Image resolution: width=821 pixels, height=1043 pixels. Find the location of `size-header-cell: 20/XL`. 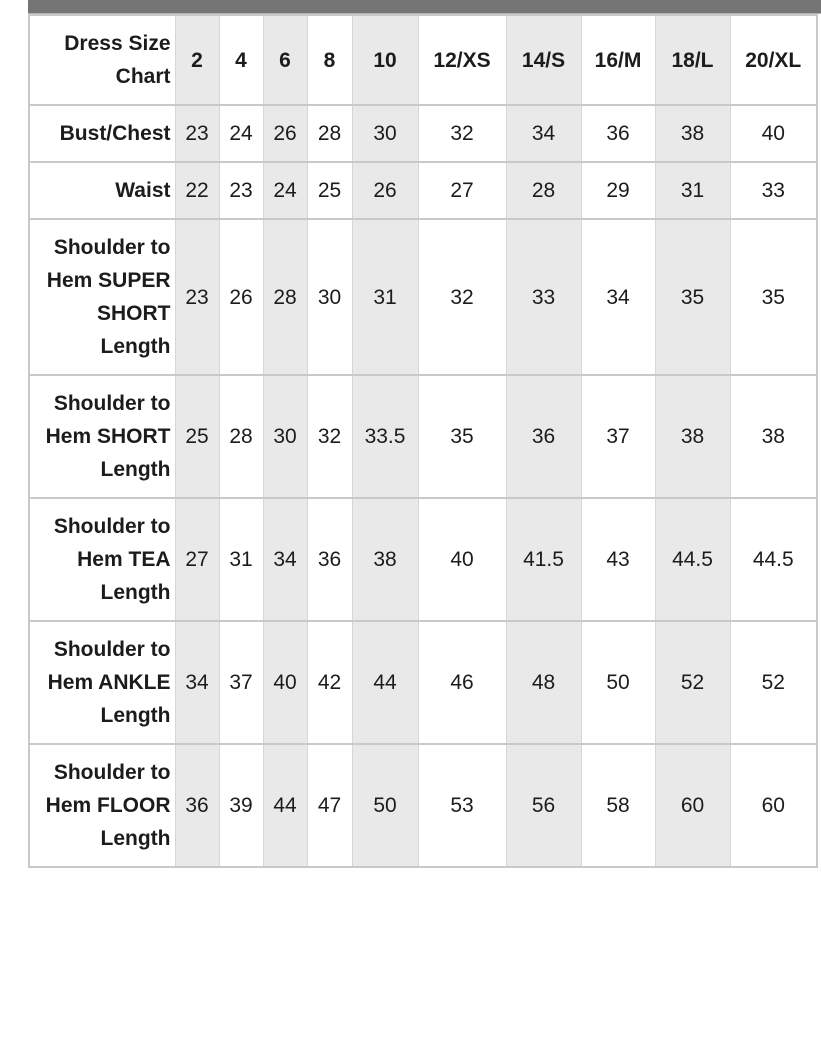

size-header-cell: 20/XL is located at coordinates (773, 60).